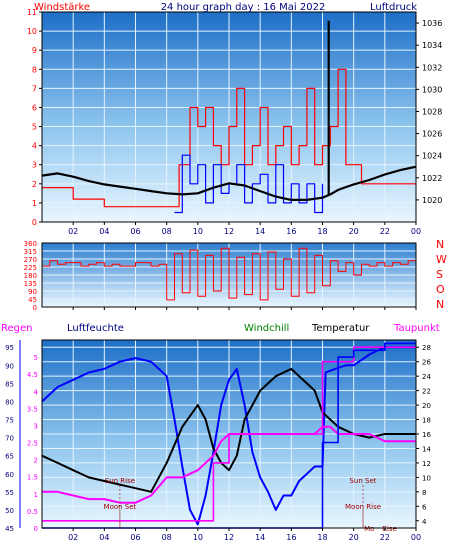 Image resolution: width=462 pixels, height=550 pixels. I want to click on y-rain-tick-label: 1, so click(36, 495).